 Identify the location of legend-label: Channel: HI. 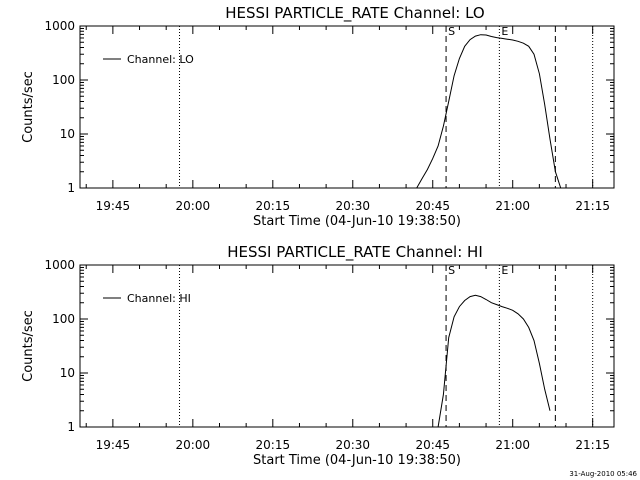
(159, 298).